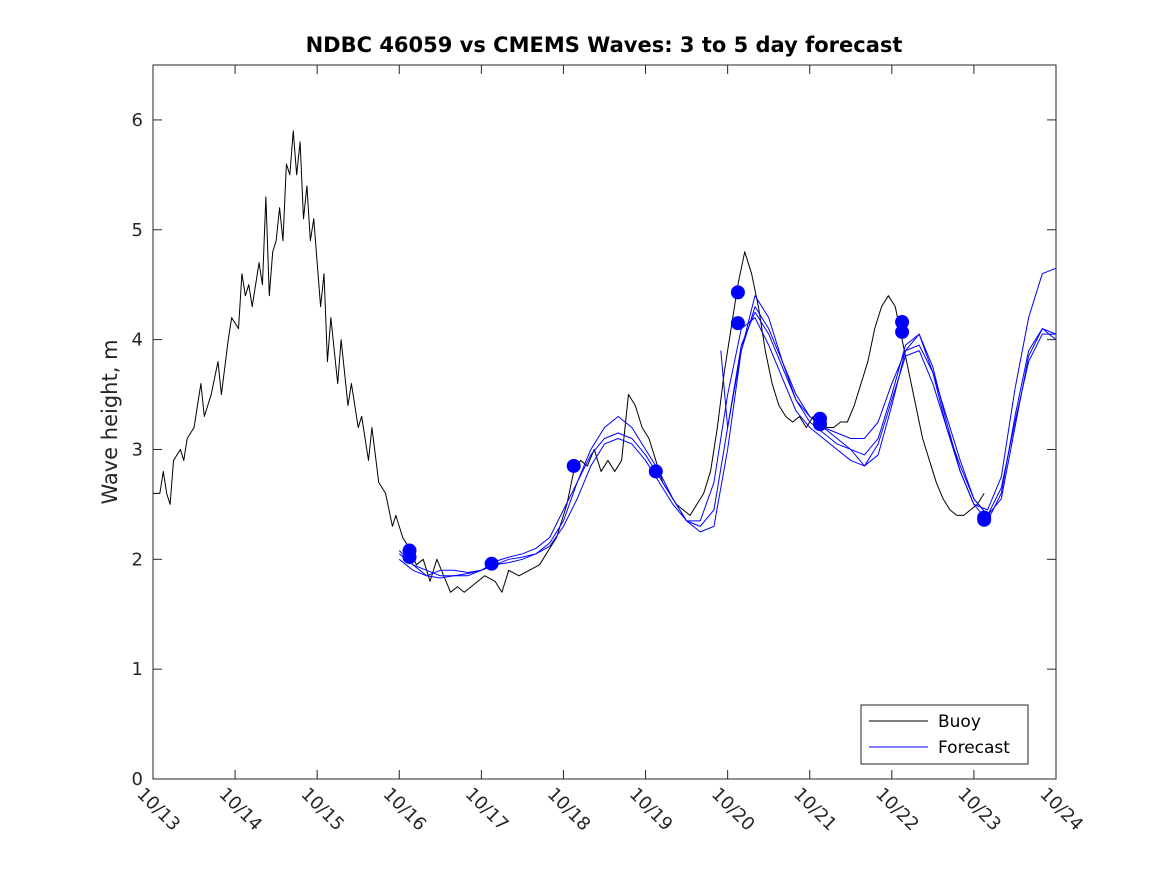 Image resolution: width=1167 pixels, height=875 pixels. Describe the element at coordinates (959, 722) in the screenshot. I see `legend-buoy-label: Buoy` at that location.